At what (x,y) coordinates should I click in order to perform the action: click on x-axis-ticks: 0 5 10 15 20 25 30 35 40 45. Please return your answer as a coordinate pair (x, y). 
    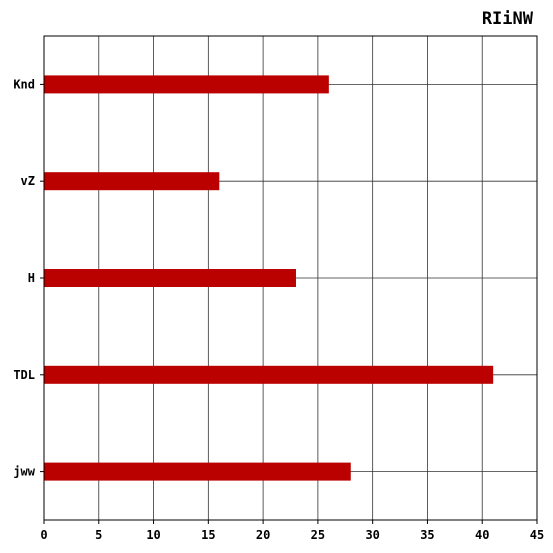
    Looking at the image, I should click on (292, 531).